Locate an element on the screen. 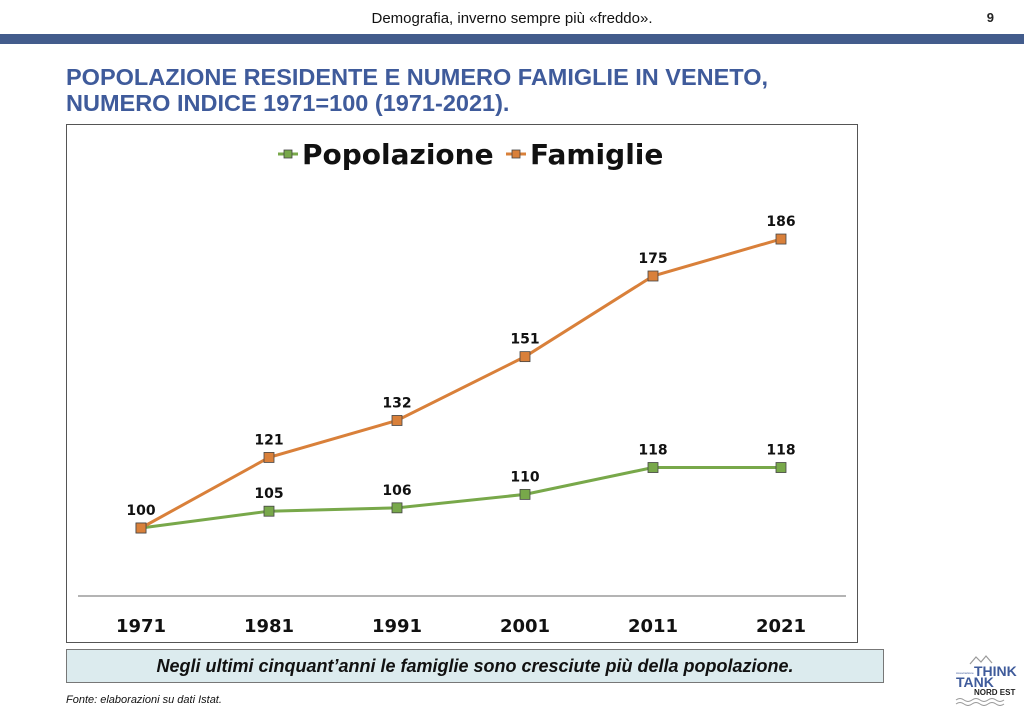  x-tick-label: 1991 is located at coordinates (397, 626).